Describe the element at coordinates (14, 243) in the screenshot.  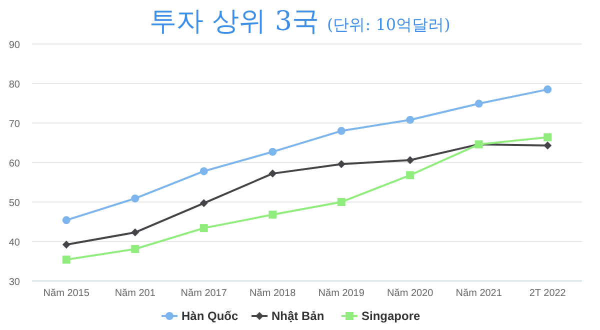
I see `y-tick-label: 40` at that location.